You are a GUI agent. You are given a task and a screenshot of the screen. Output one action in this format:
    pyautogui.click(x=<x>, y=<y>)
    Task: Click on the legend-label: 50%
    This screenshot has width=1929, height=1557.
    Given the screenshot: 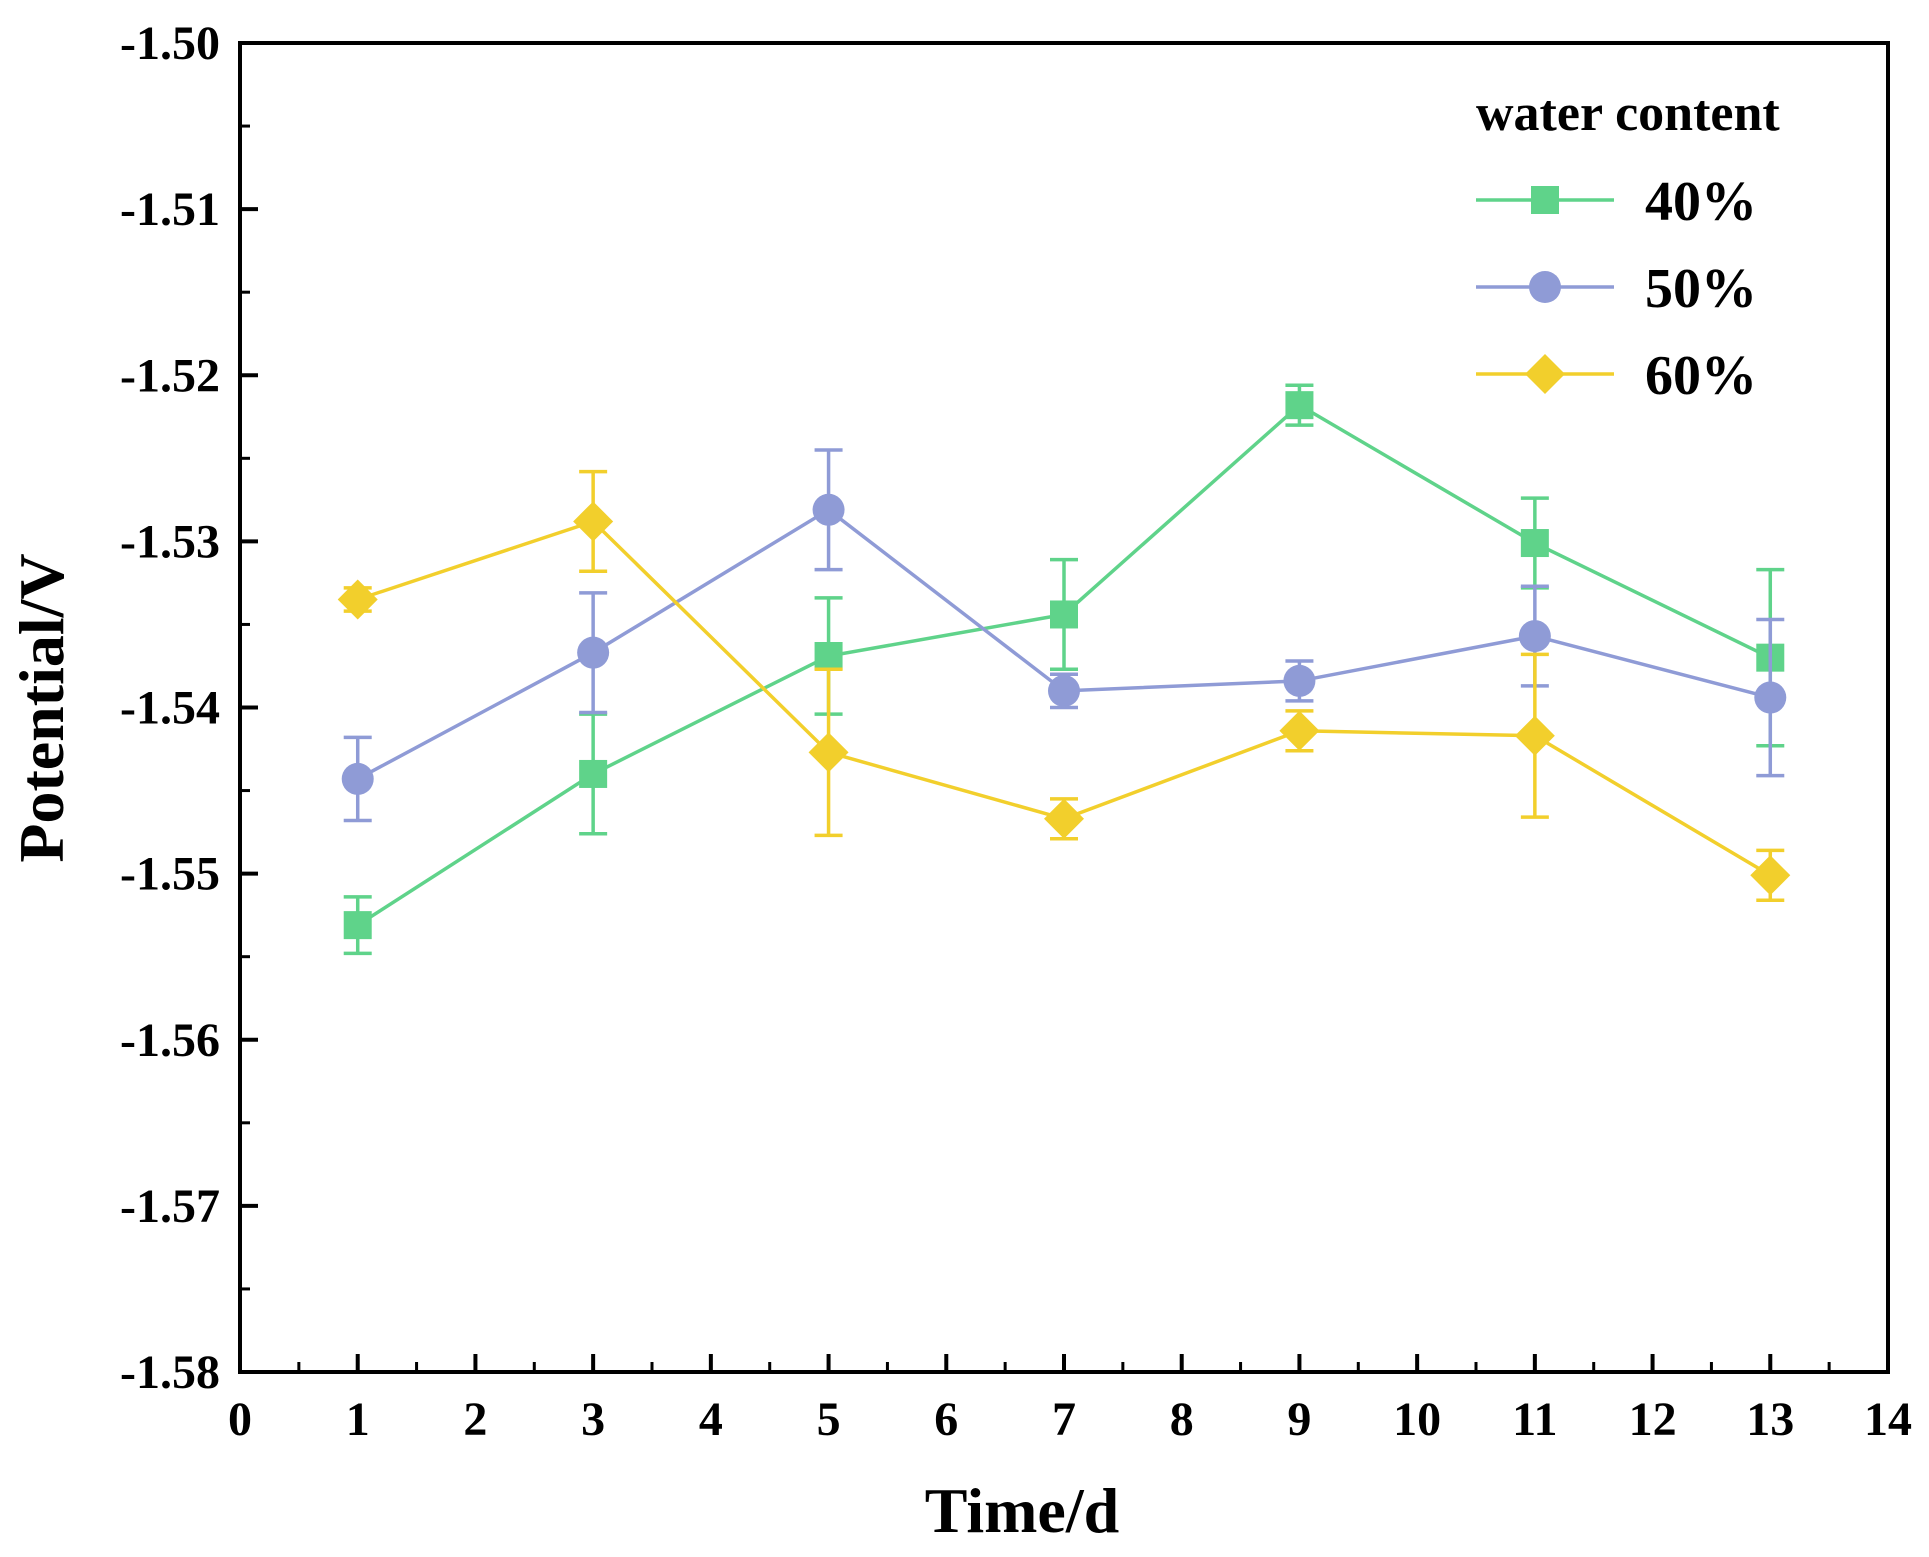 What is the action you would take?
    pyautogui.click(x=1701, y=289)
    